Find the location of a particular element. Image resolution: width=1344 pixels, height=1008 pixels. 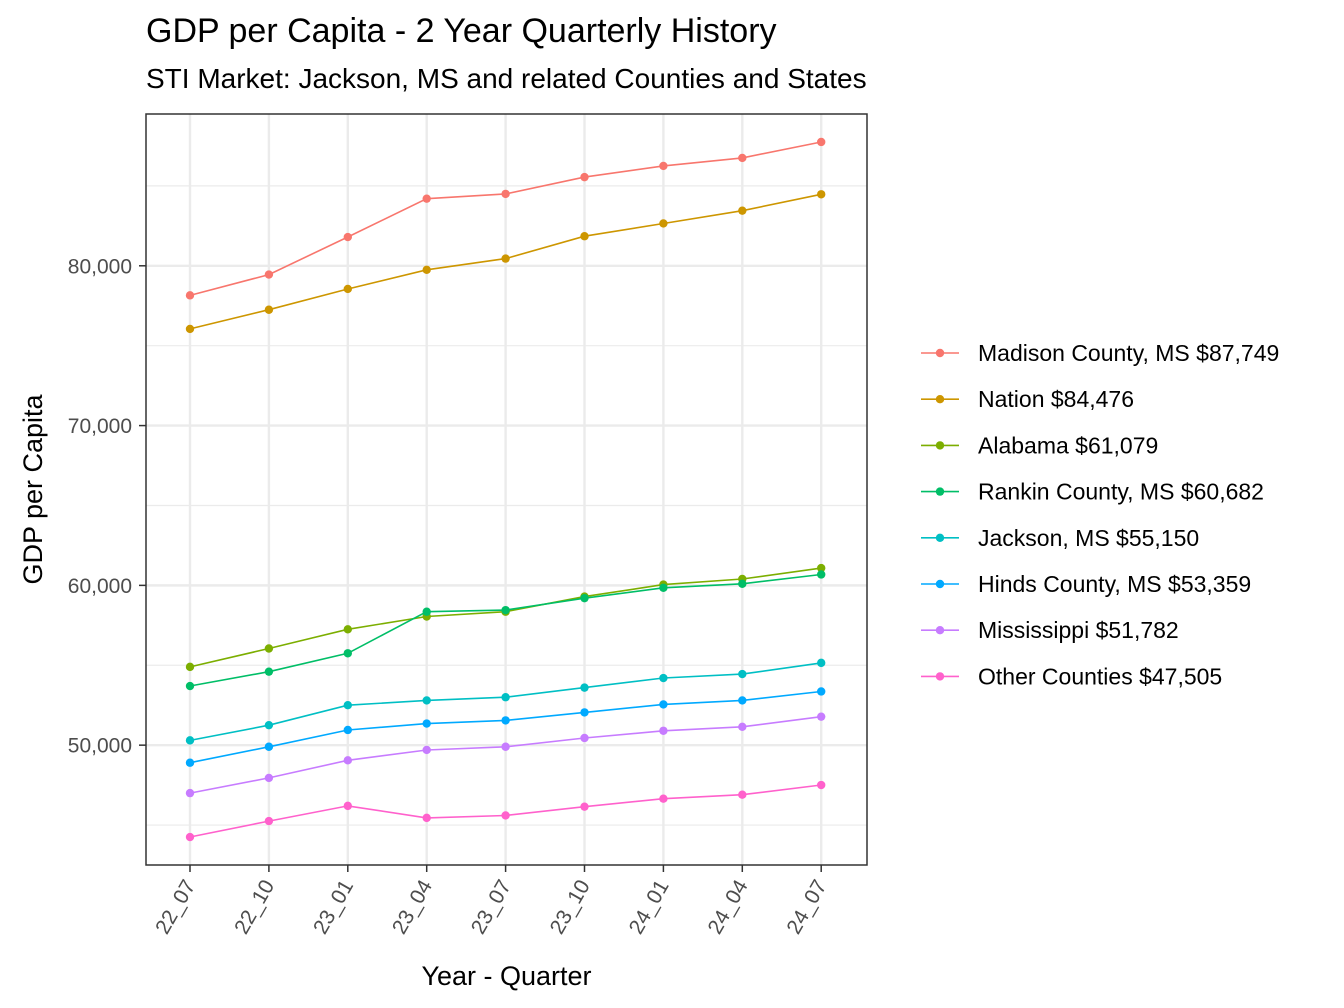

x-tick-label: 24_07 is located at coordinates (806, 907).